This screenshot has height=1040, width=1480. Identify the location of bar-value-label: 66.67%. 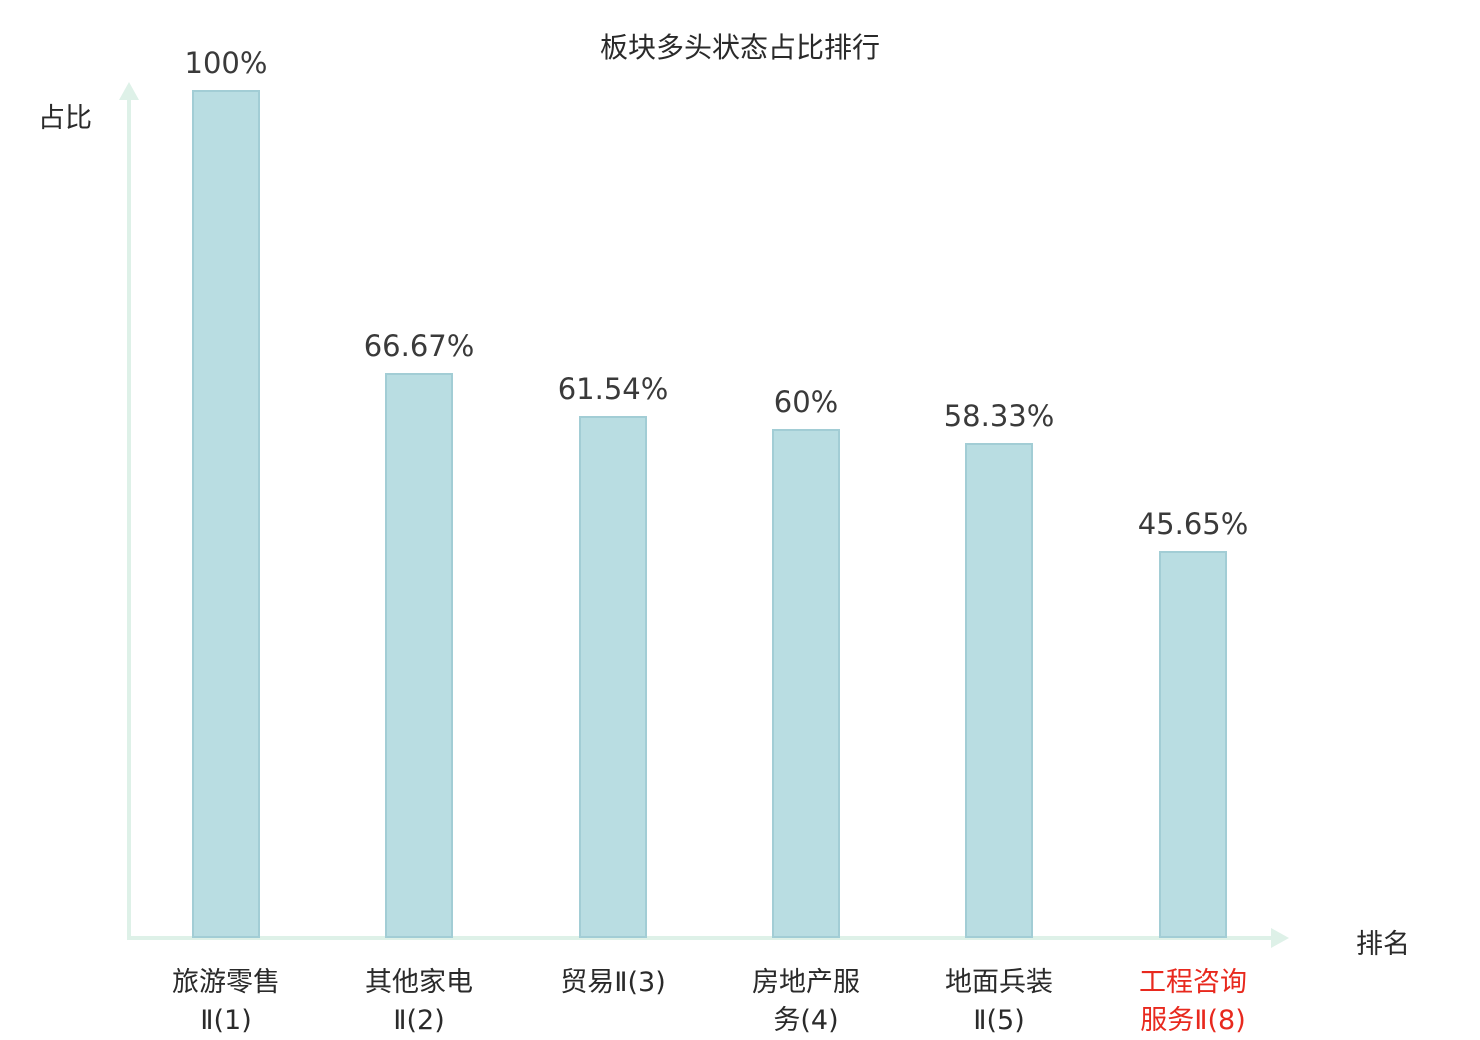
(419, 346).